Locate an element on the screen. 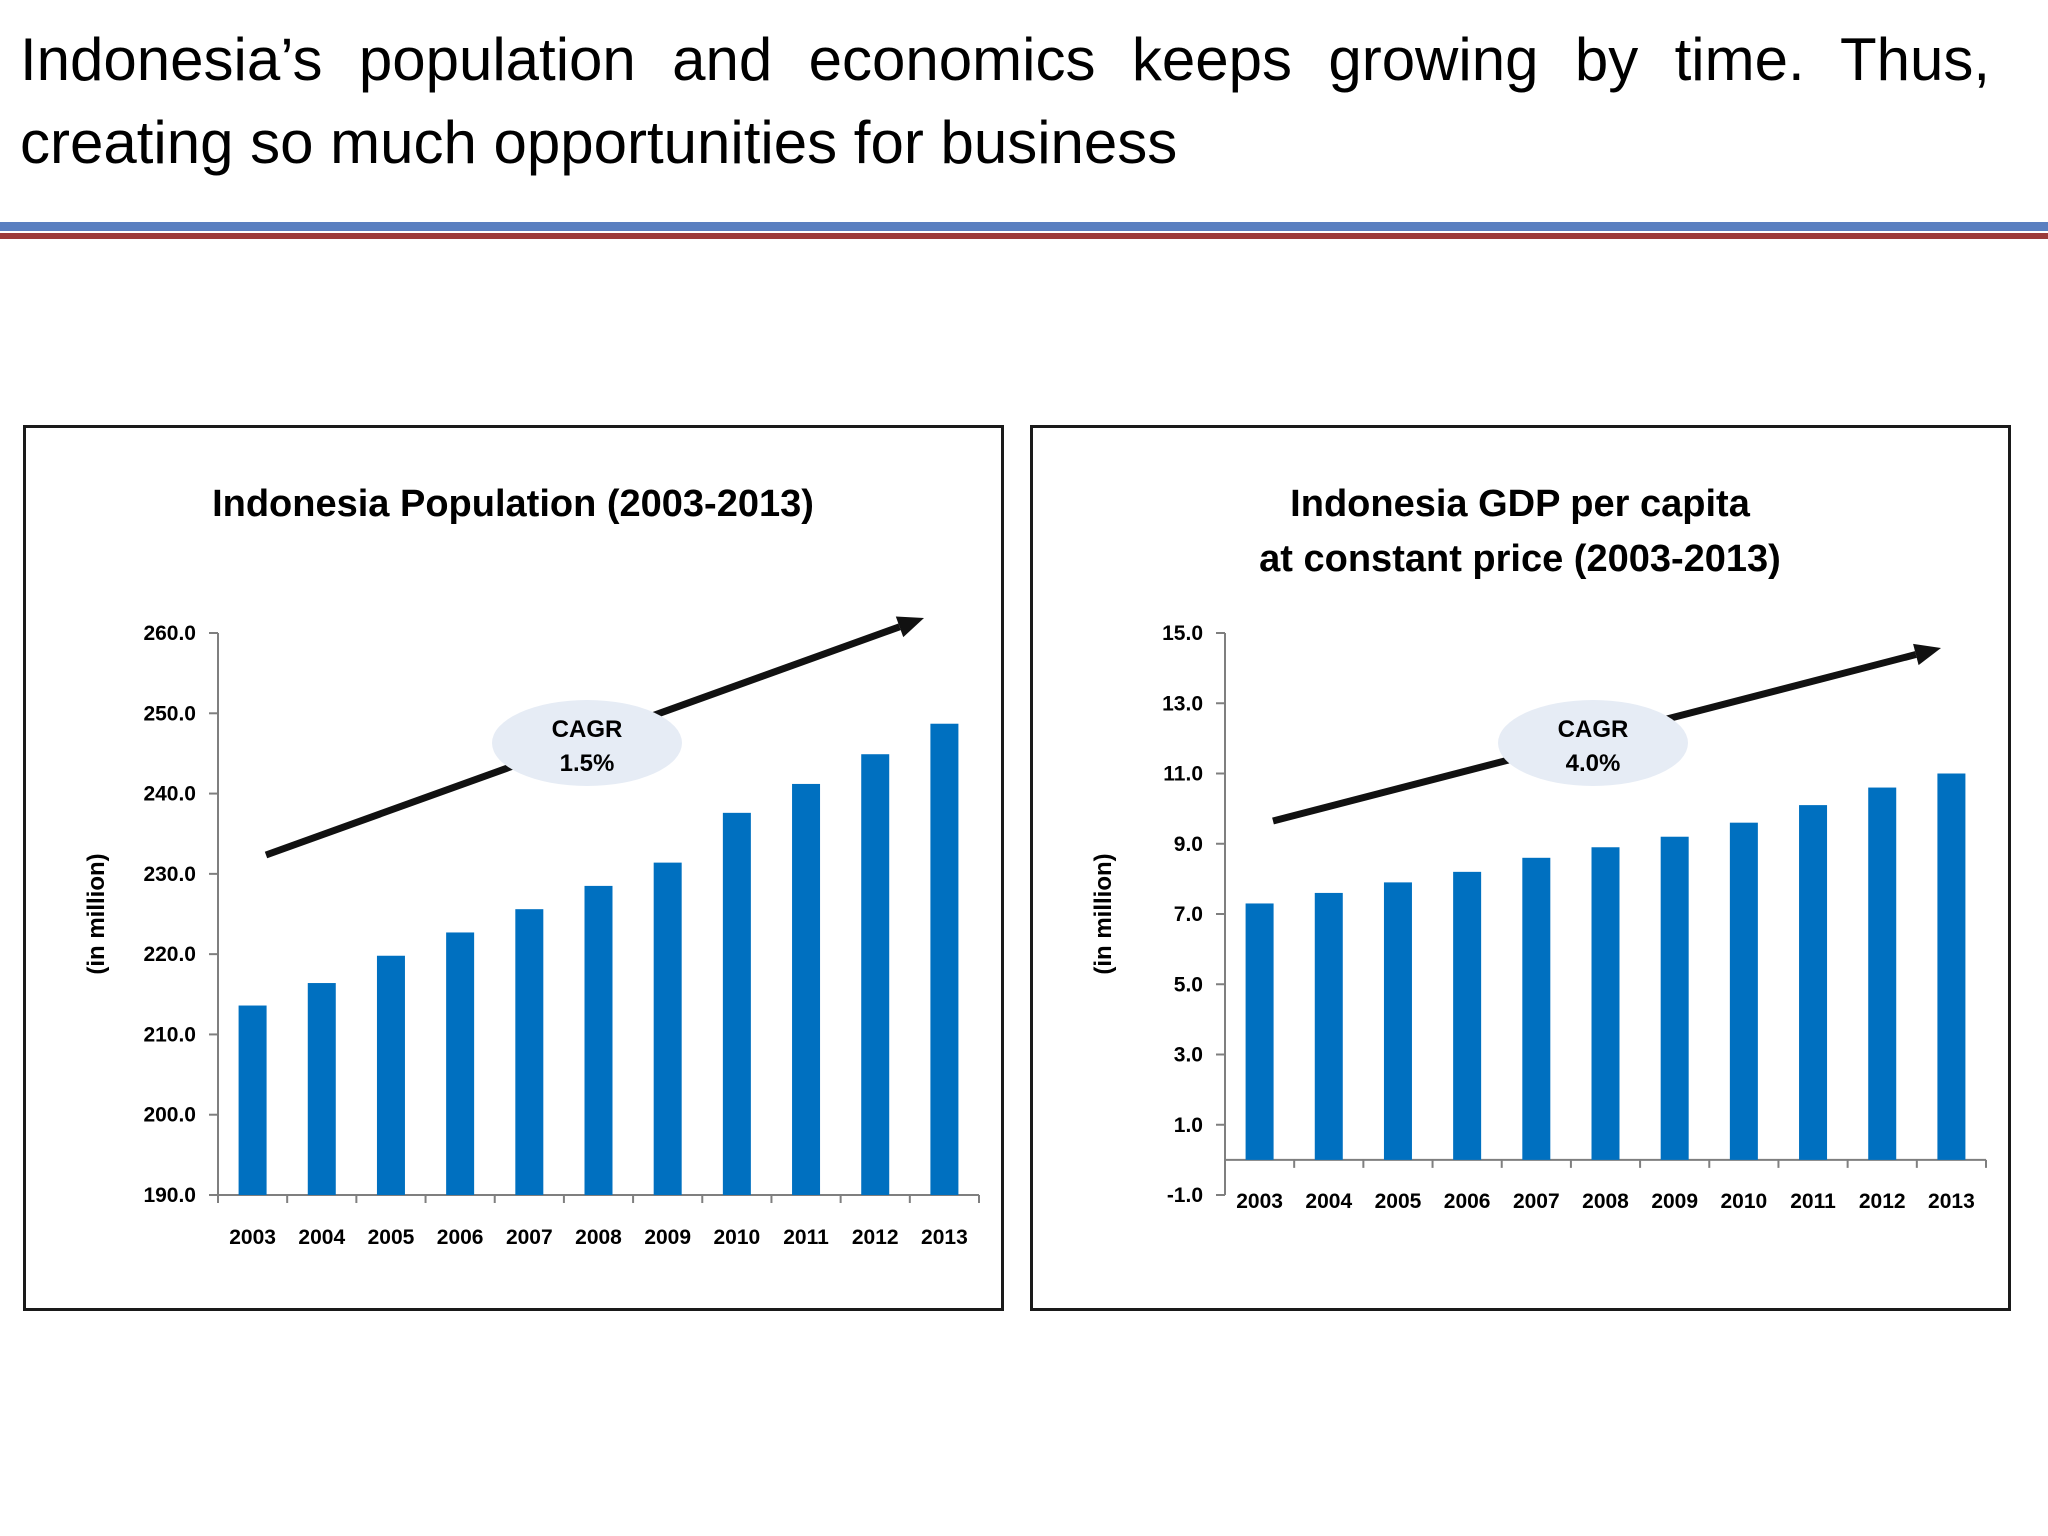 This screenshot has width=2048, height=1536. gdp-y-tick-label: 15.0 is located at coordinates (1182, 633).